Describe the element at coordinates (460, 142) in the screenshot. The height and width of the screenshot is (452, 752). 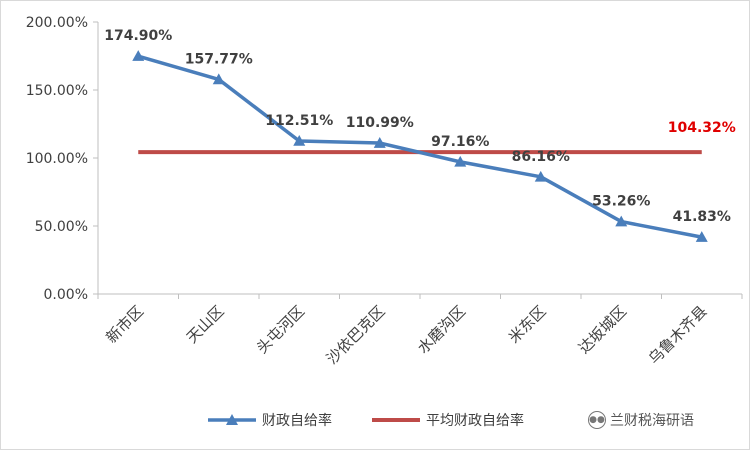
I see `data-label: 97.16%` at that location.